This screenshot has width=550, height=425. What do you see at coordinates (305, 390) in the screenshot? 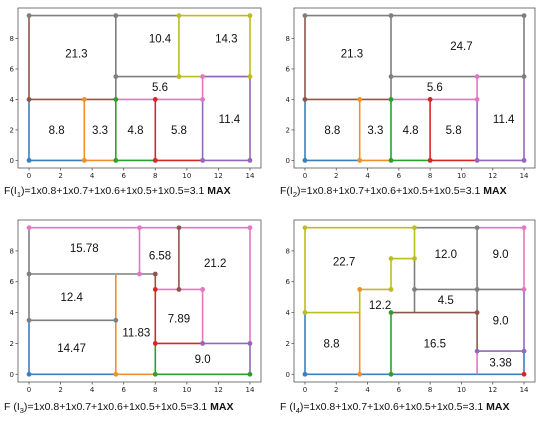
I see `x-tick-label: 0` at bounding box center [305, 390].